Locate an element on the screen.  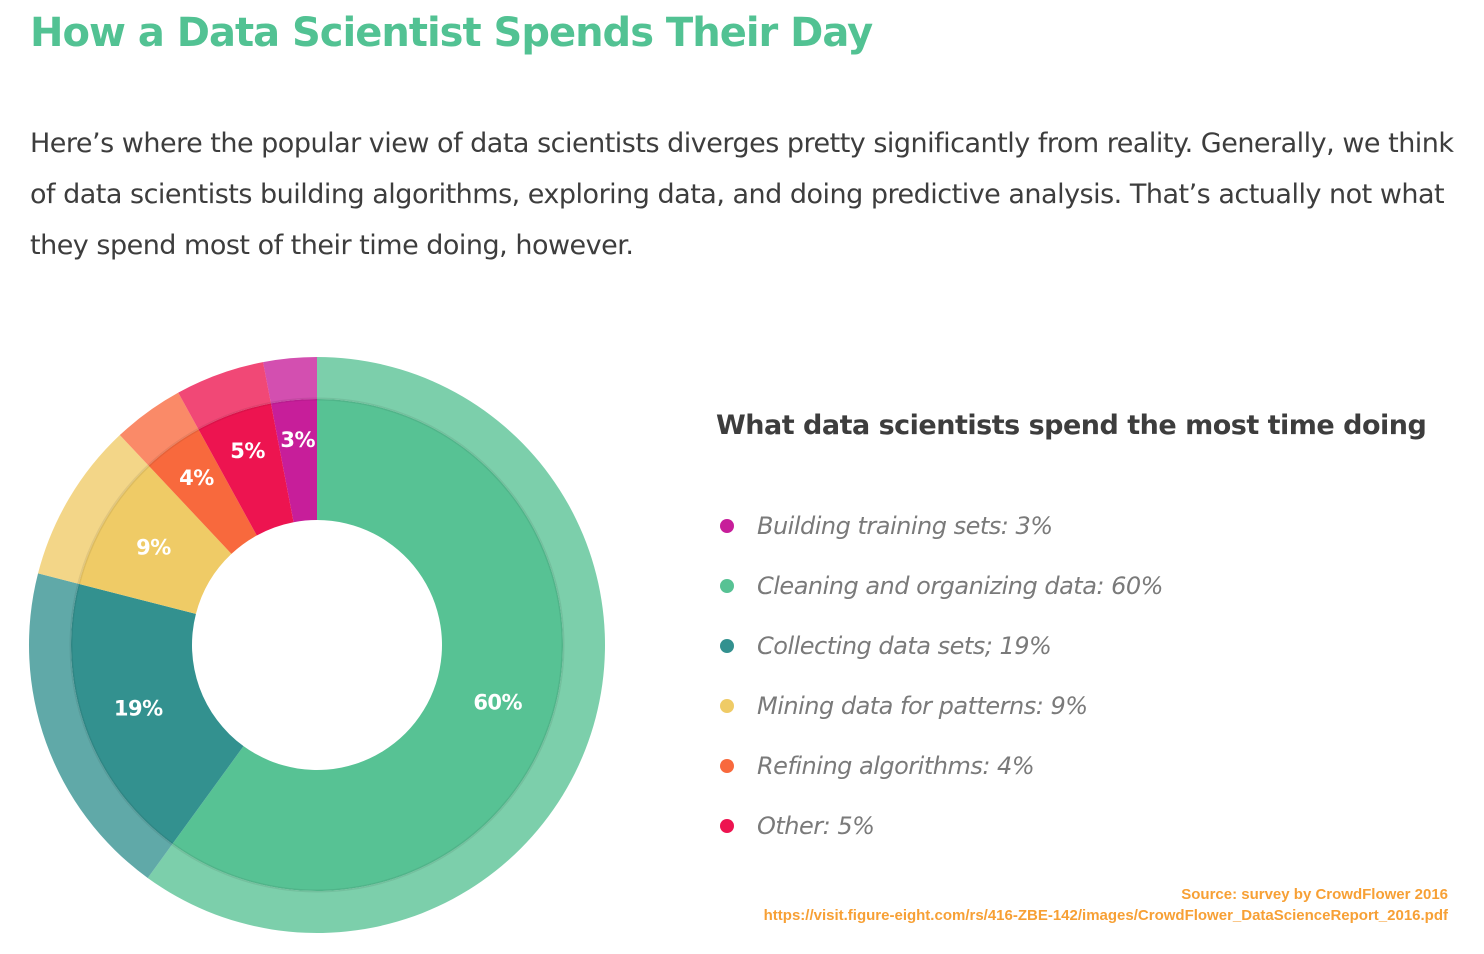
slice-other is located at coordinates (246, 469).